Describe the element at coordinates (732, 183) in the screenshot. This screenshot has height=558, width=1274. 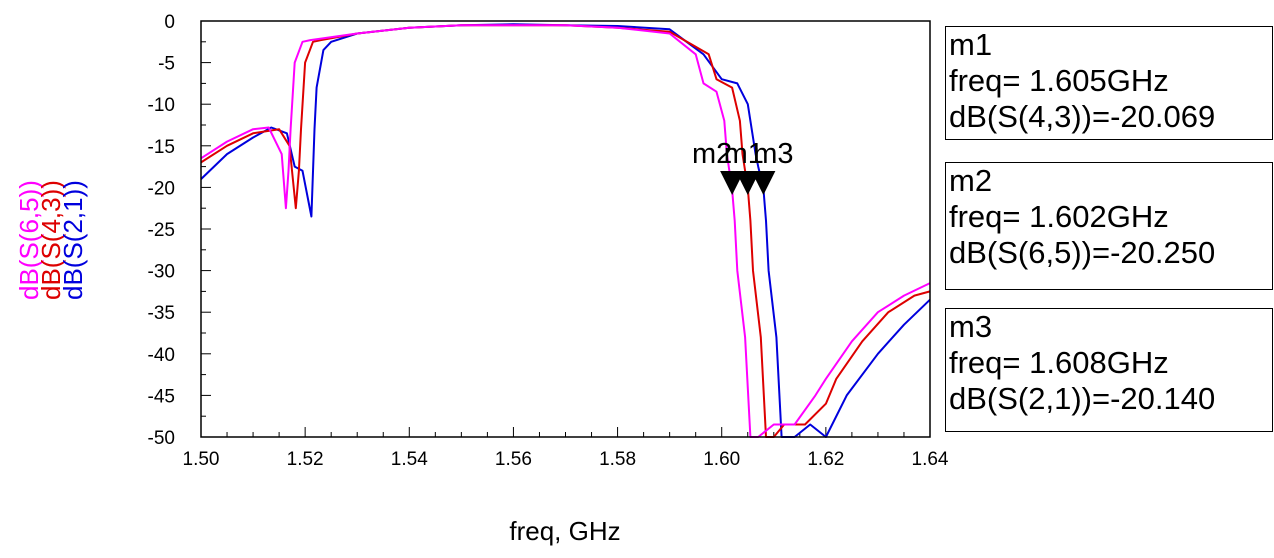
I see `marker-triangle-m2` at that location.